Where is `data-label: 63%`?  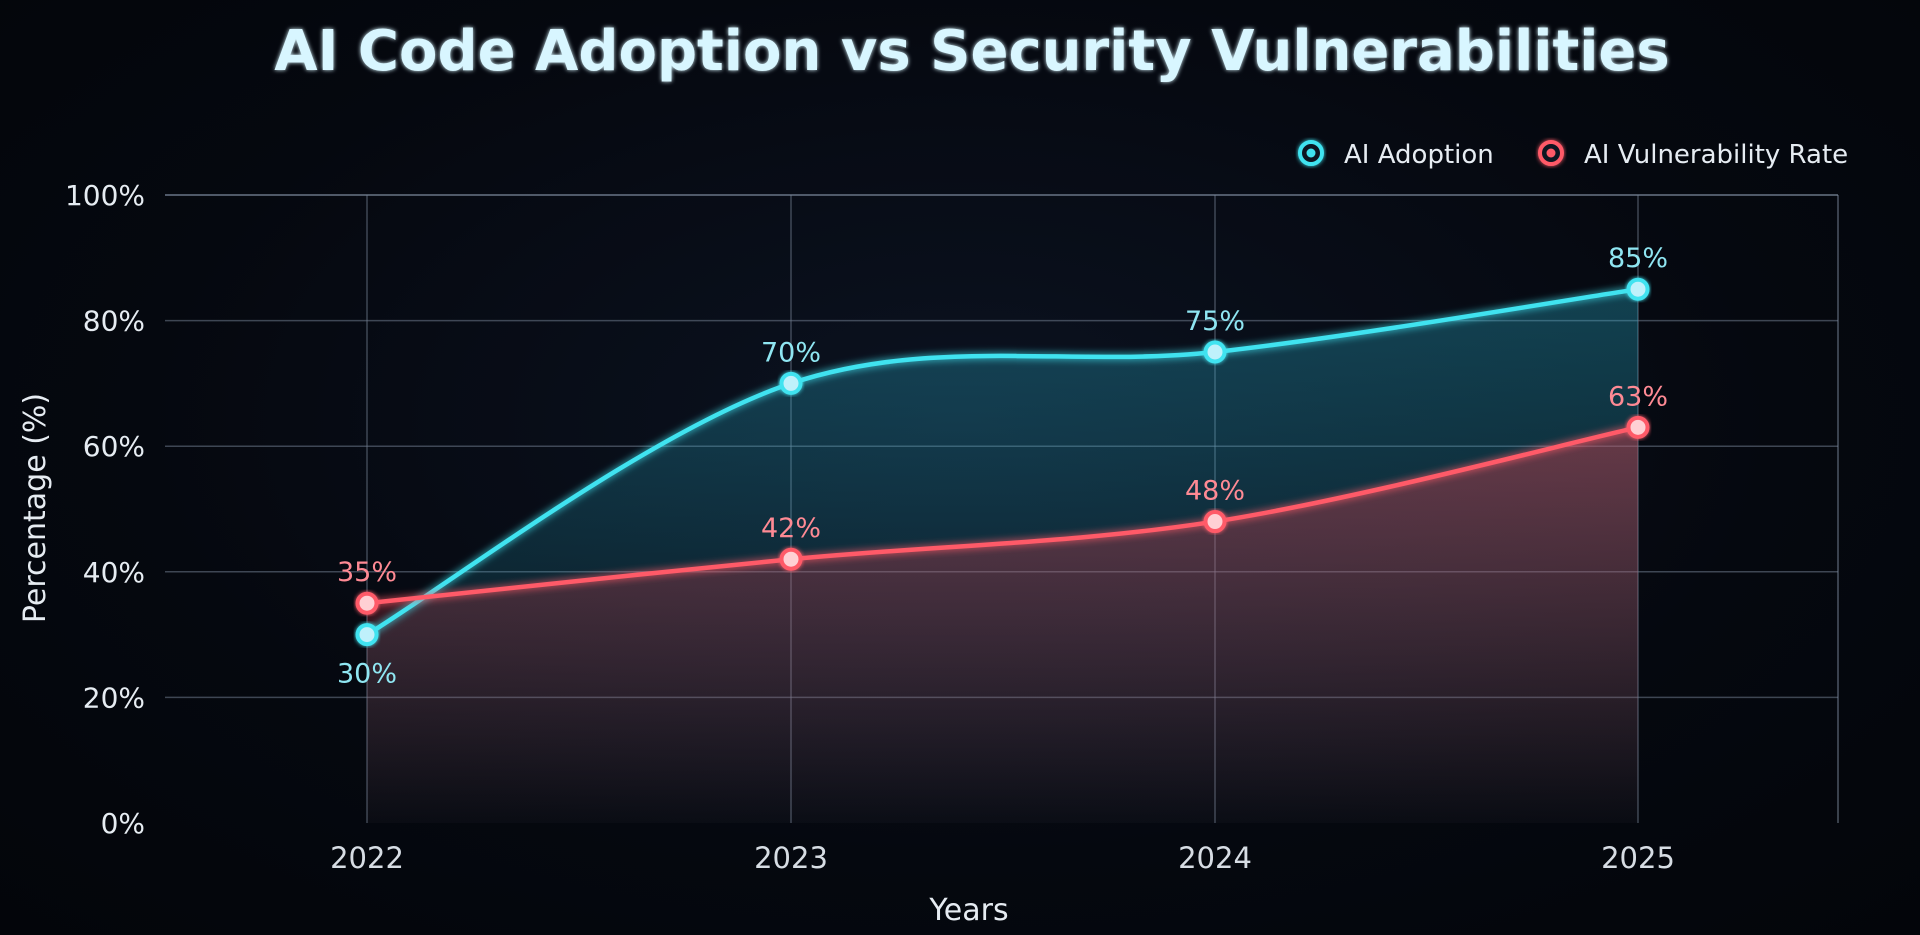
data-label: 63% is located at coordinates (1638, 396).